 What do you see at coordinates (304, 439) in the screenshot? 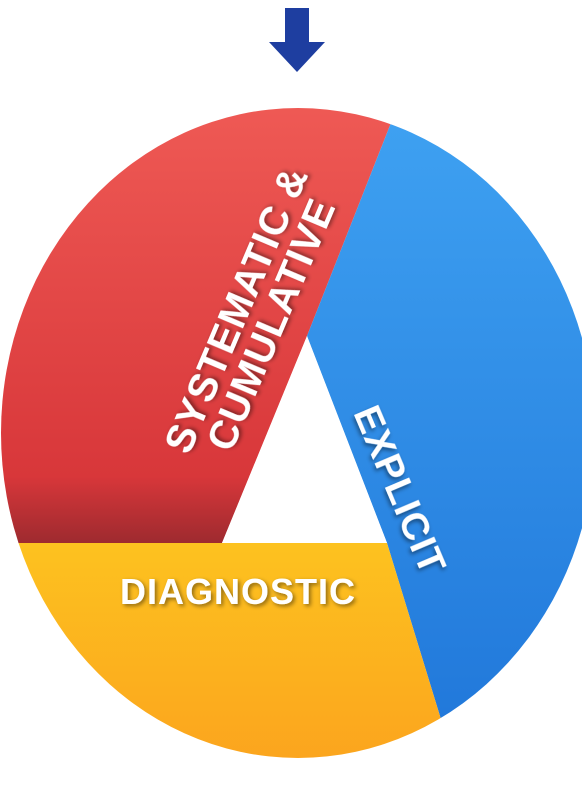
I see `center-triangle` at bounding box center [304, 439].